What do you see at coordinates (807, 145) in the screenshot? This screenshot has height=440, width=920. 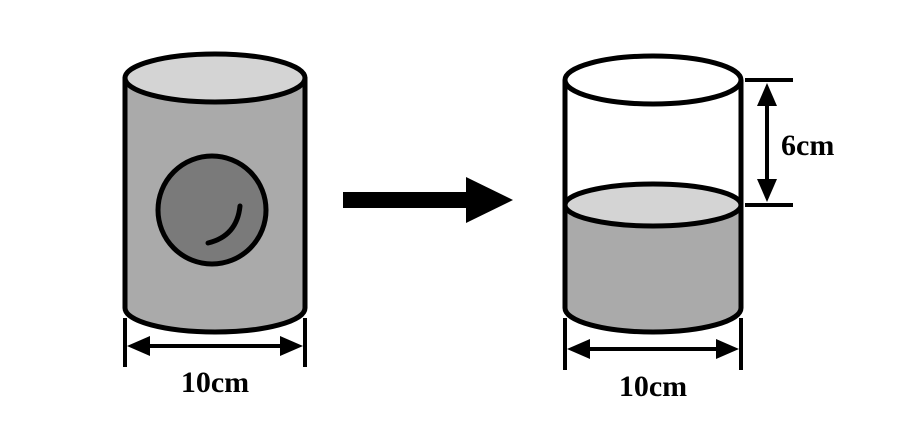 I see `height-label: 6cm` at bounding box center [807, 145].